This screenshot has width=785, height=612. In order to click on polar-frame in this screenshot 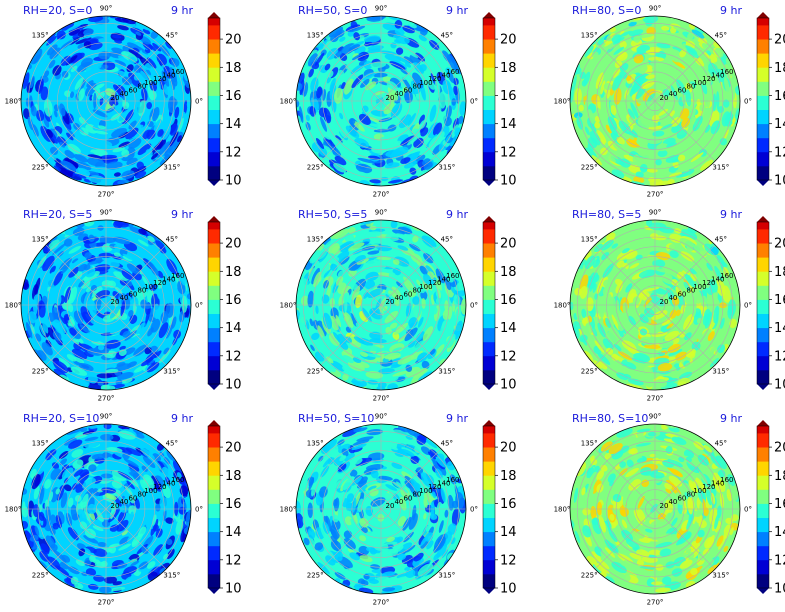, I will do `click(106, 101)`.